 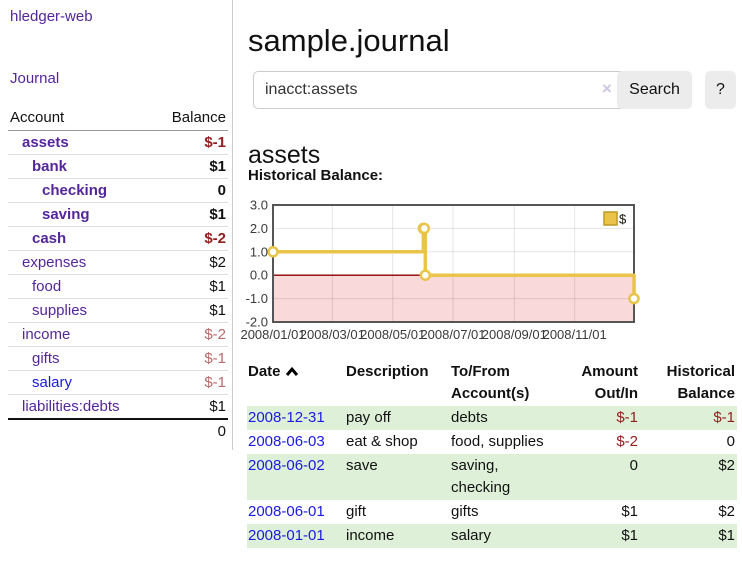 What do you see at coordinates (465, 511) in the screenshot?
I see `transaction-accounts: gifts` at bounding box center [465, 511].